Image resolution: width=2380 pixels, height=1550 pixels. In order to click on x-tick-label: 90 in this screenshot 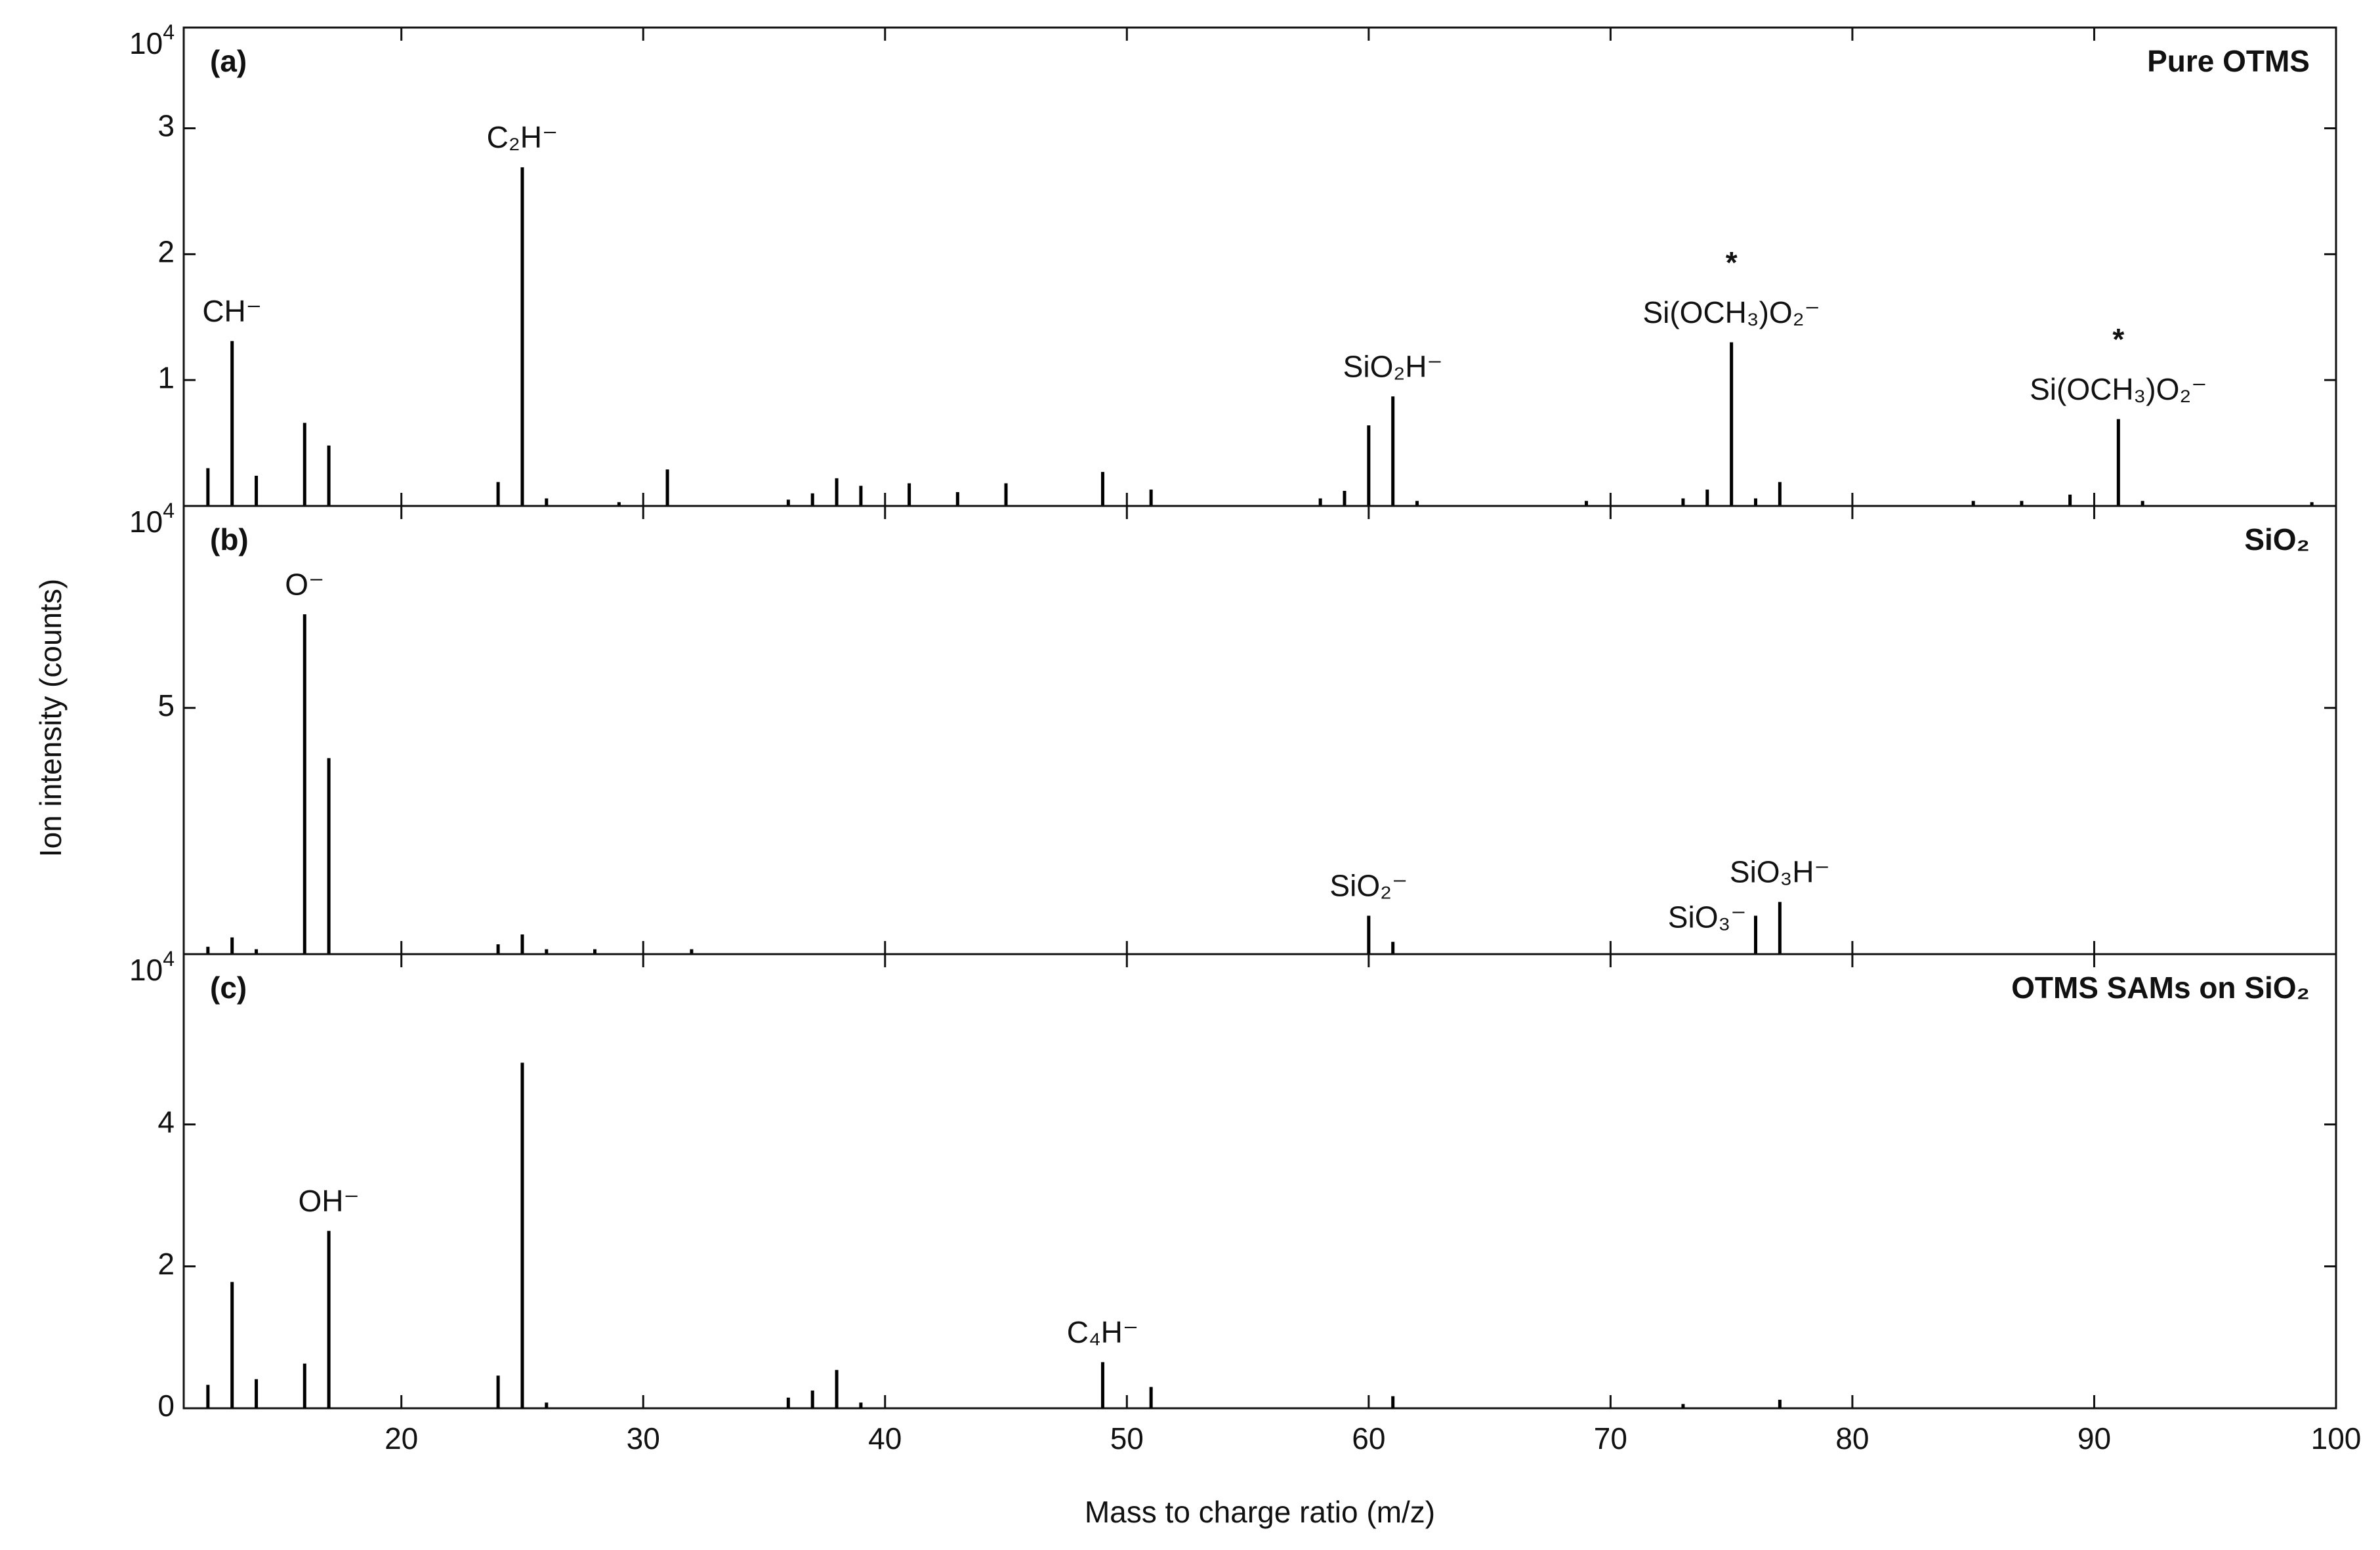, I will do `click(2094, 1438)`.